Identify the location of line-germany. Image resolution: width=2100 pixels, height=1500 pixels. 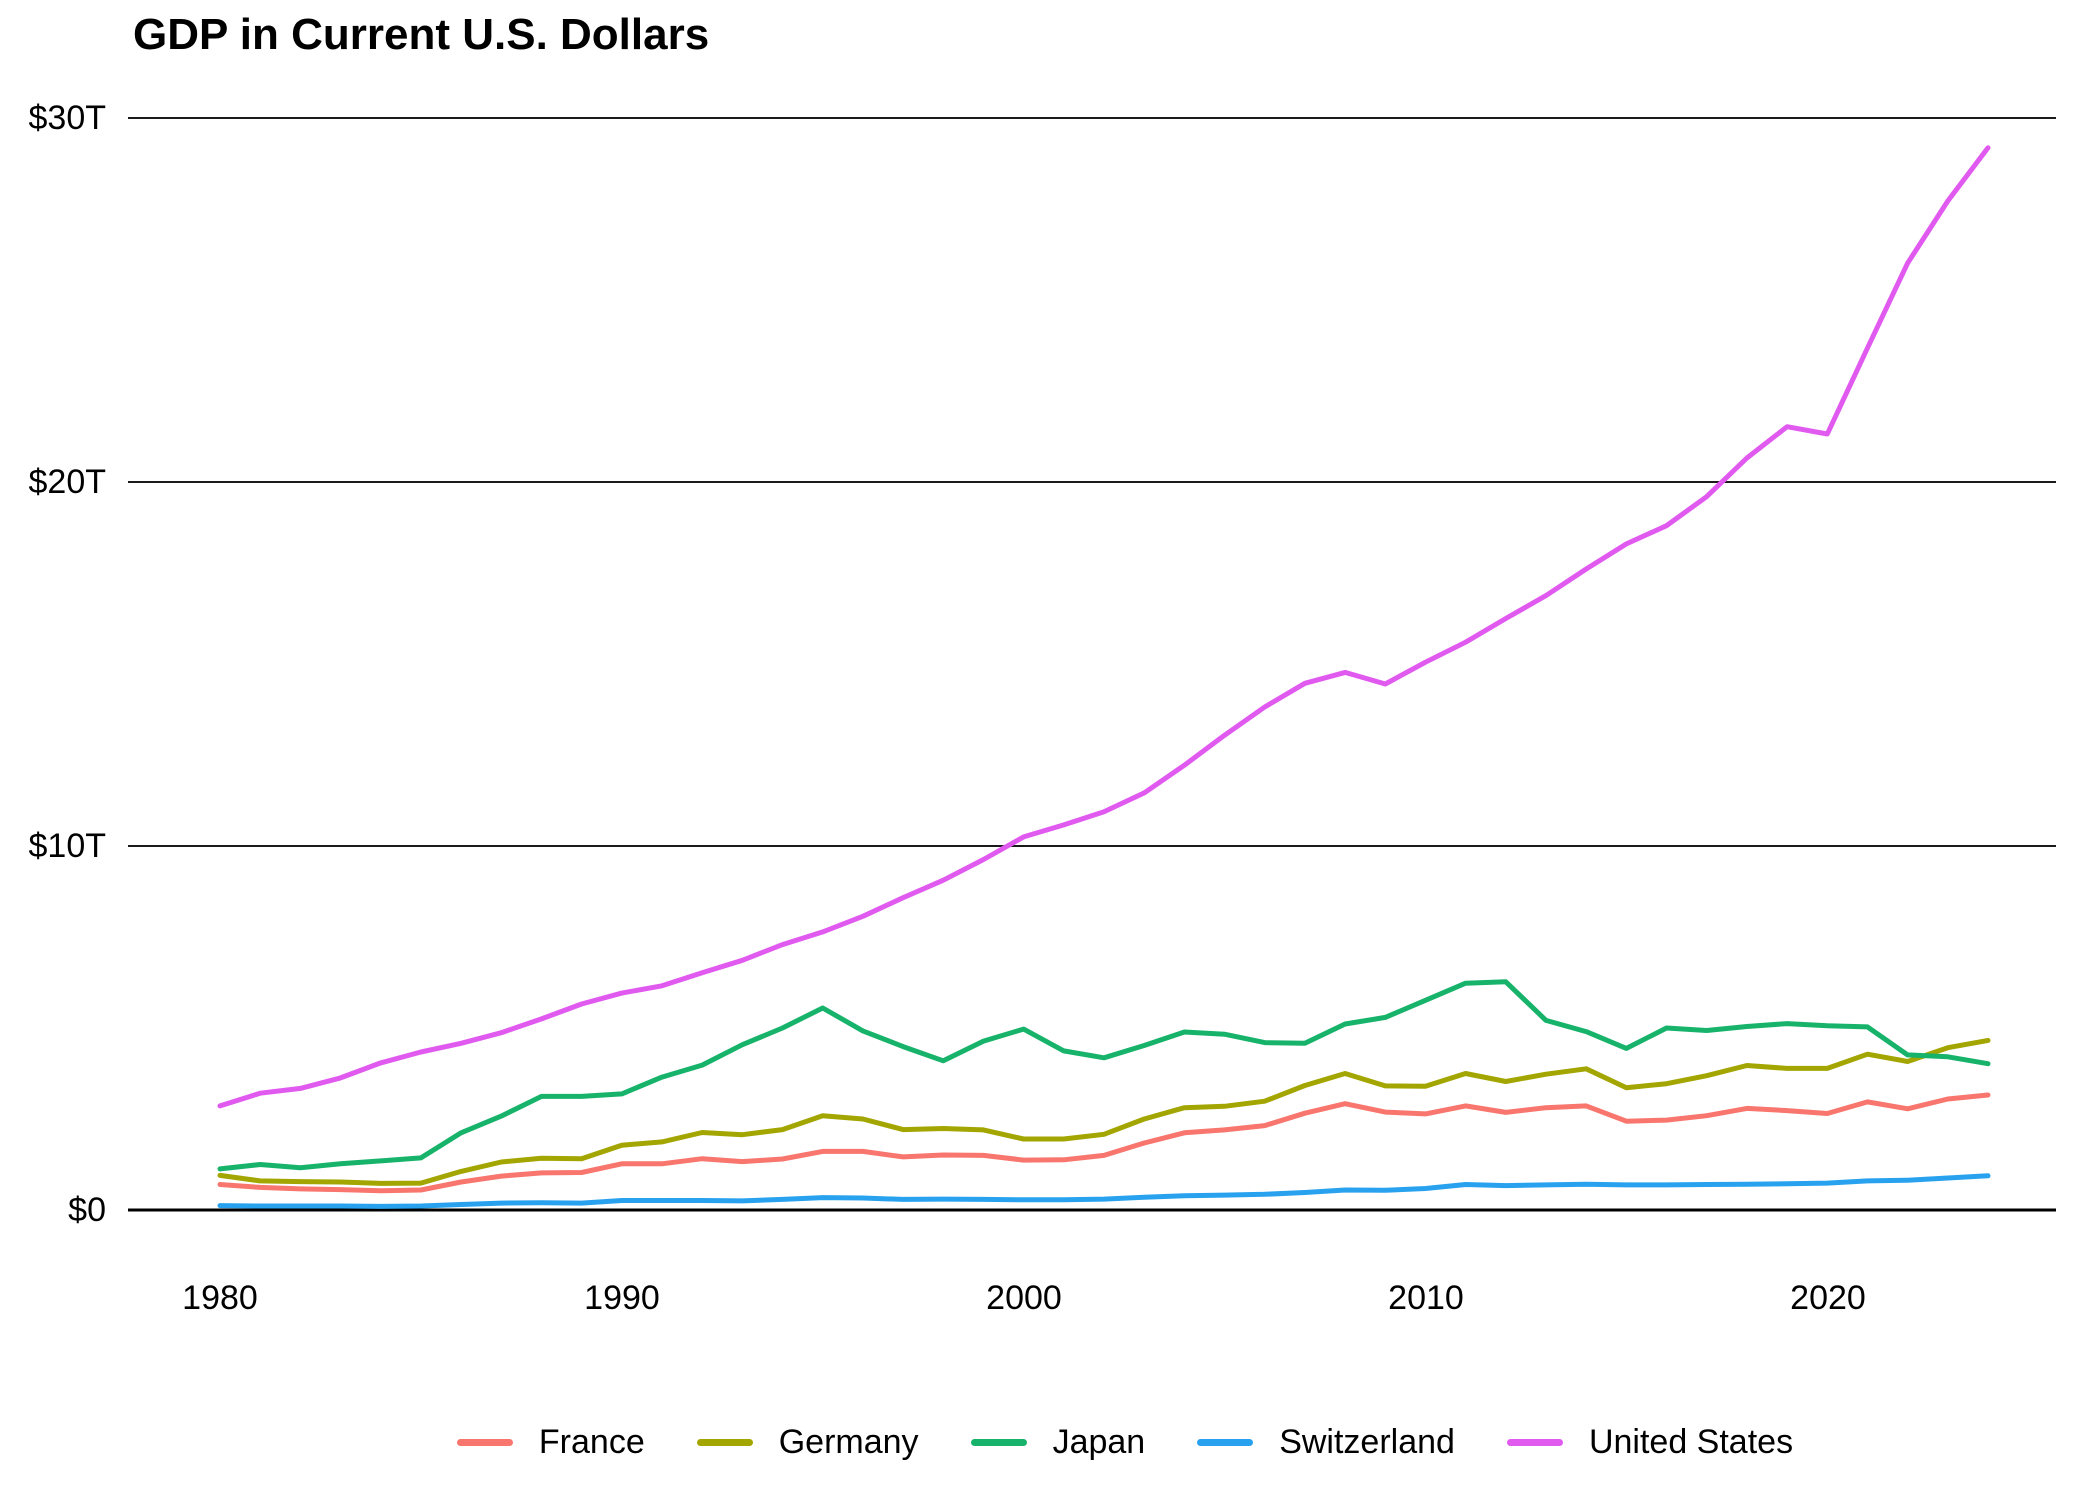
(1104, 1111).